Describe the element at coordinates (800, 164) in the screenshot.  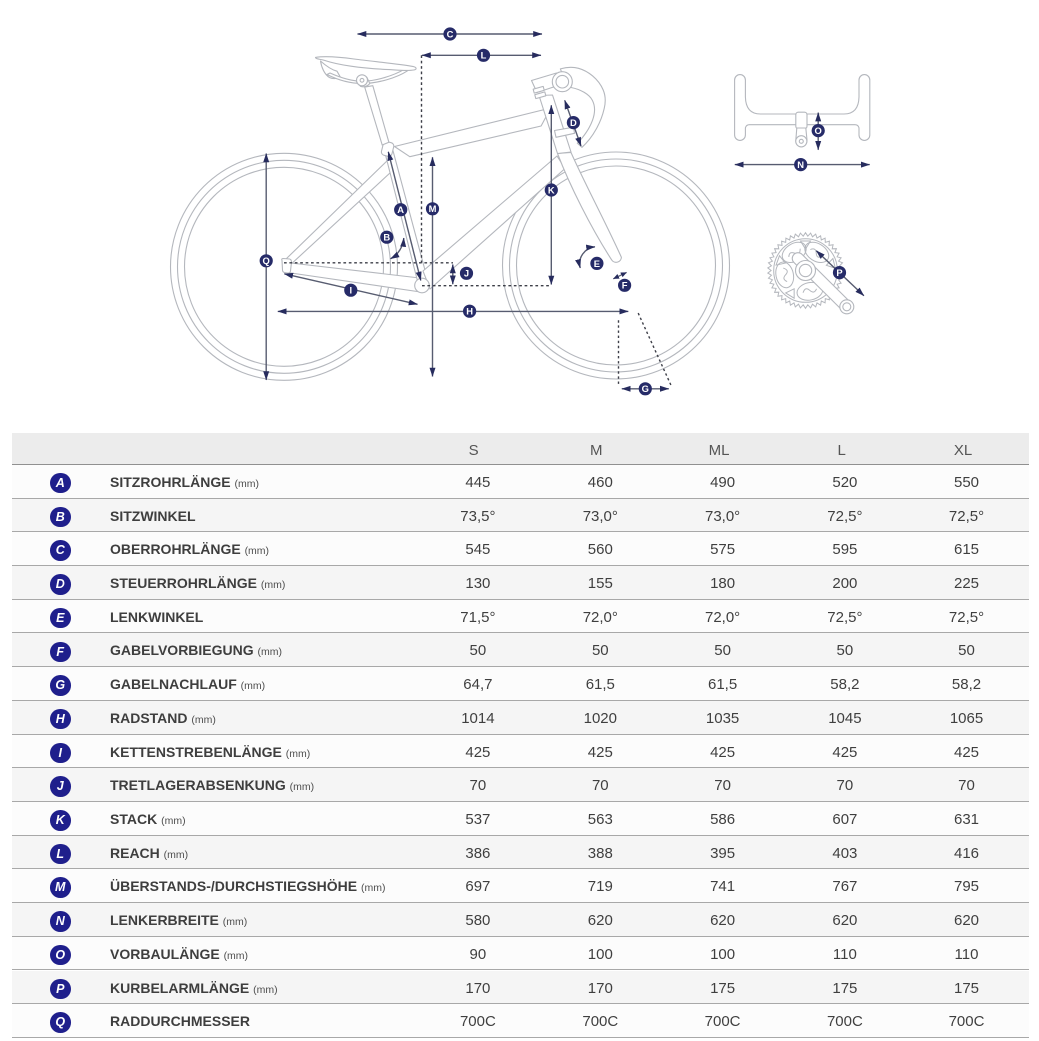
I see `svg-text: N` at that location.